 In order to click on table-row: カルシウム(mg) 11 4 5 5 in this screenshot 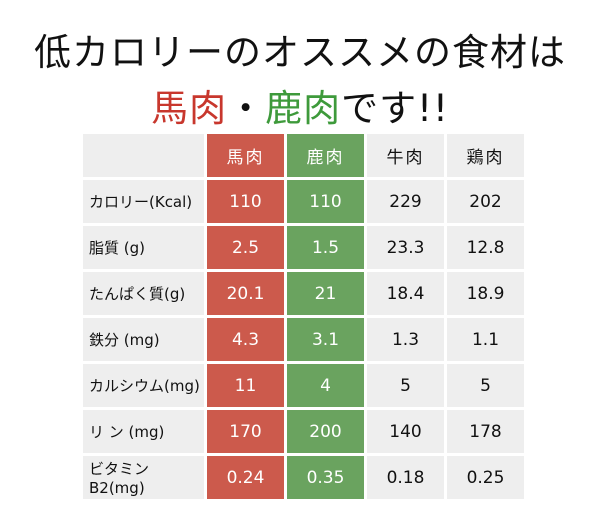, I will do `click(303, 385)`.